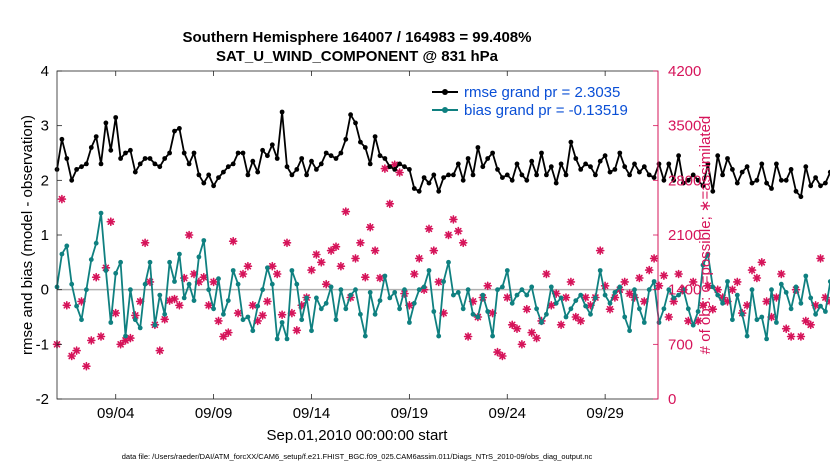 This screenshot has height=470, width=830. Describe the element at coordinates (672, 399) in the screenshot. I see `y-right-tick-label: 0` at that location.